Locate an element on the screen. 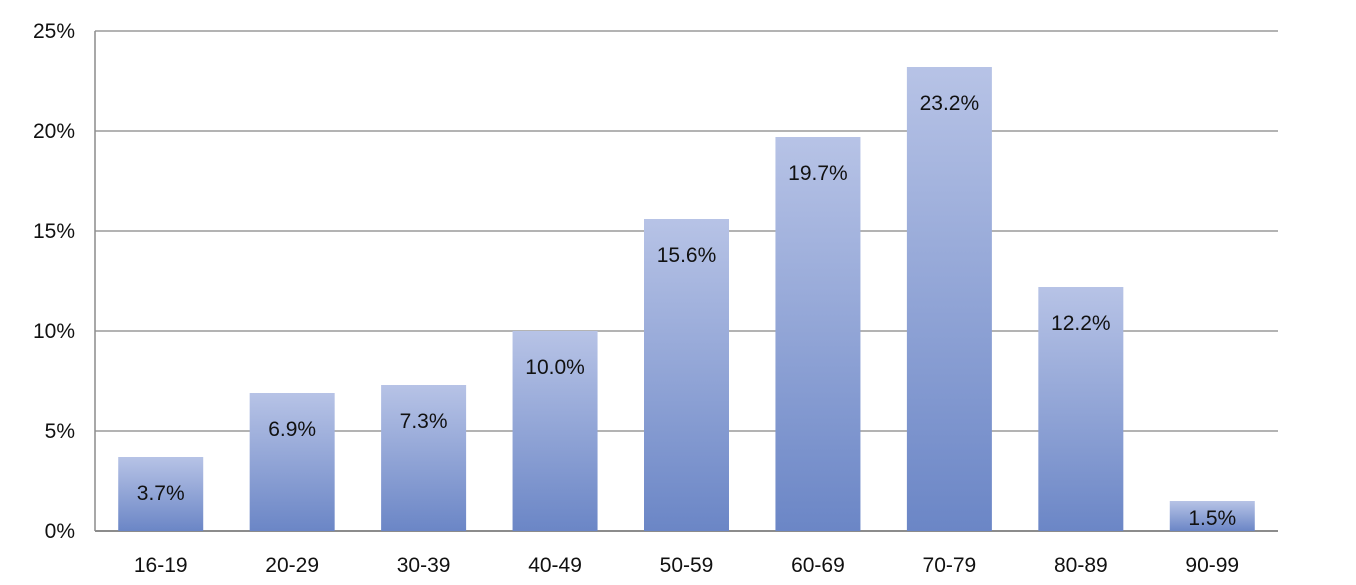 The height and width of the screenshot is (585, 1356). x-category-label: 80-89 is located at coordinates (1081, 565).